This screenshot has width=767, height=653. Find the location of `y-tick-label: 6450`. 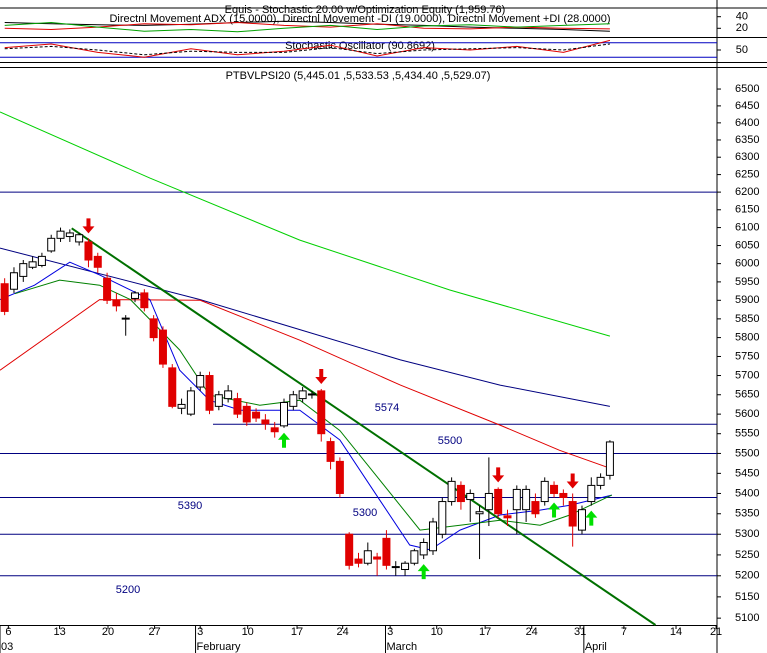

y-tick-label: 6450 is located at coordinates (747, 106).